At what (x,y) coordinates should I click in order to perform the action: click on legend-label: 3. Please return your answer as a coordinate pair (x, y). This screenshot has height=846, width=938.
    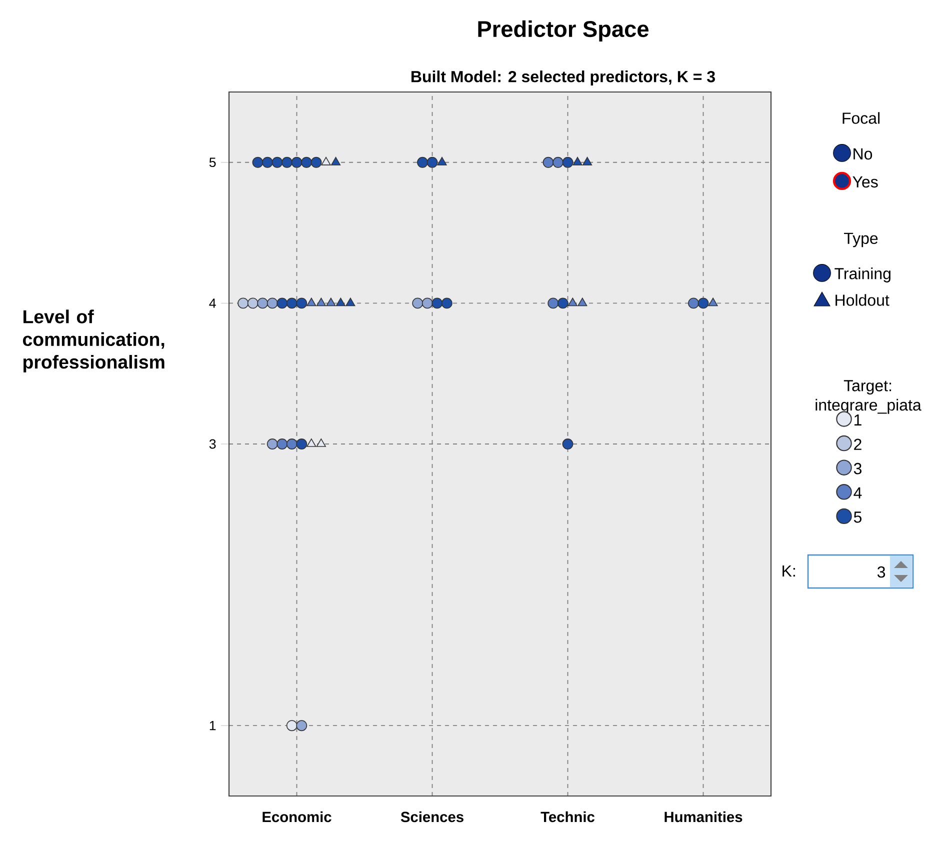
    Looking at the image, I should click on (858, 468).